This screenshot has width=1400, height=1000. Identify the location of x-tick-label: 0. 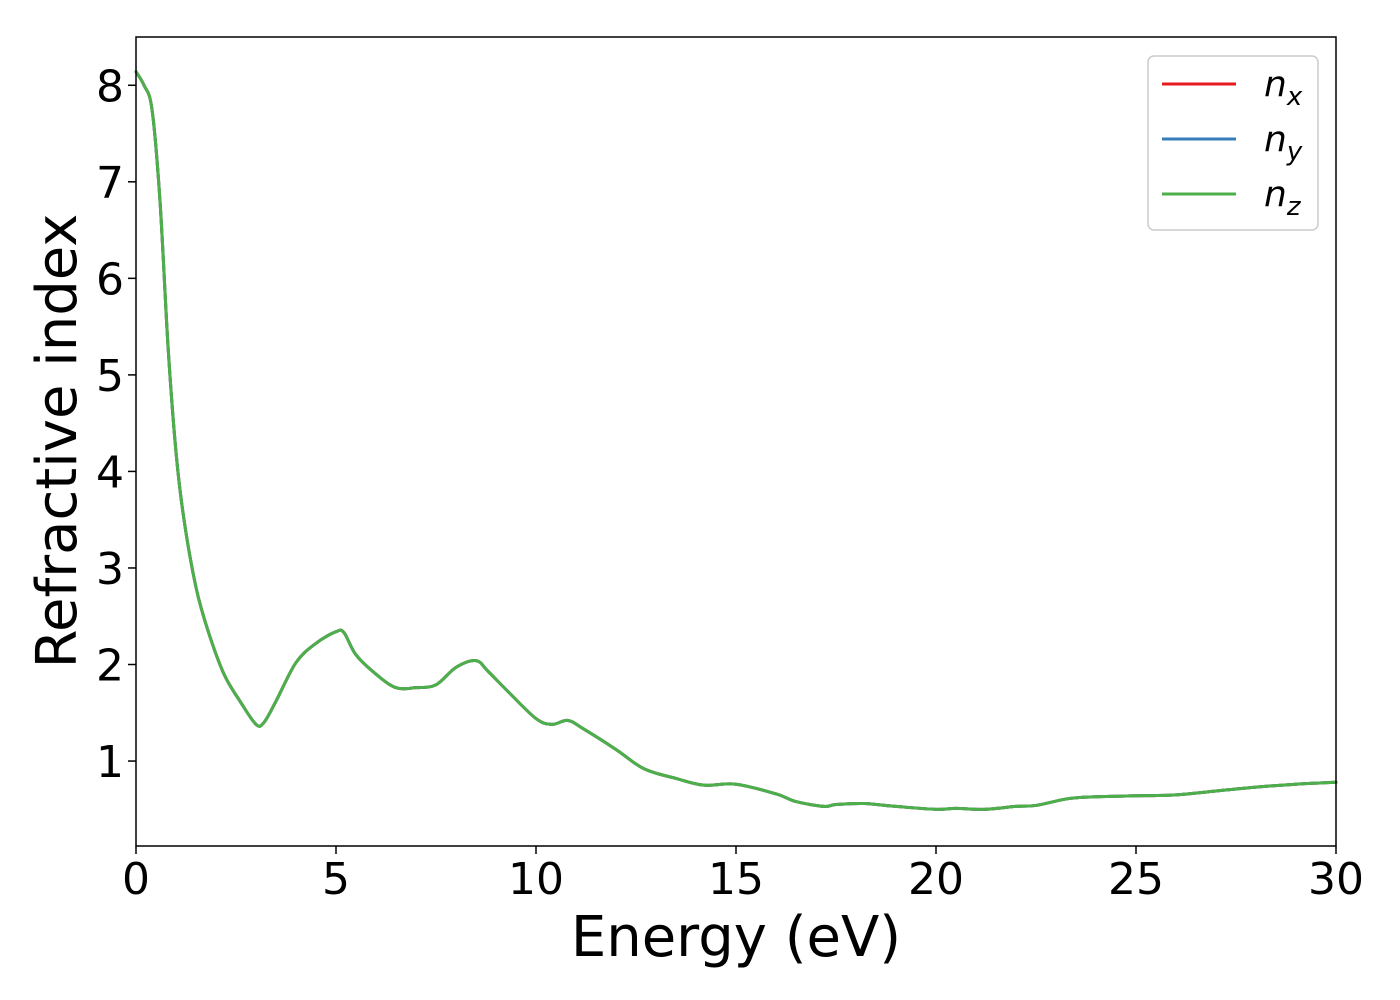
(136, 879).